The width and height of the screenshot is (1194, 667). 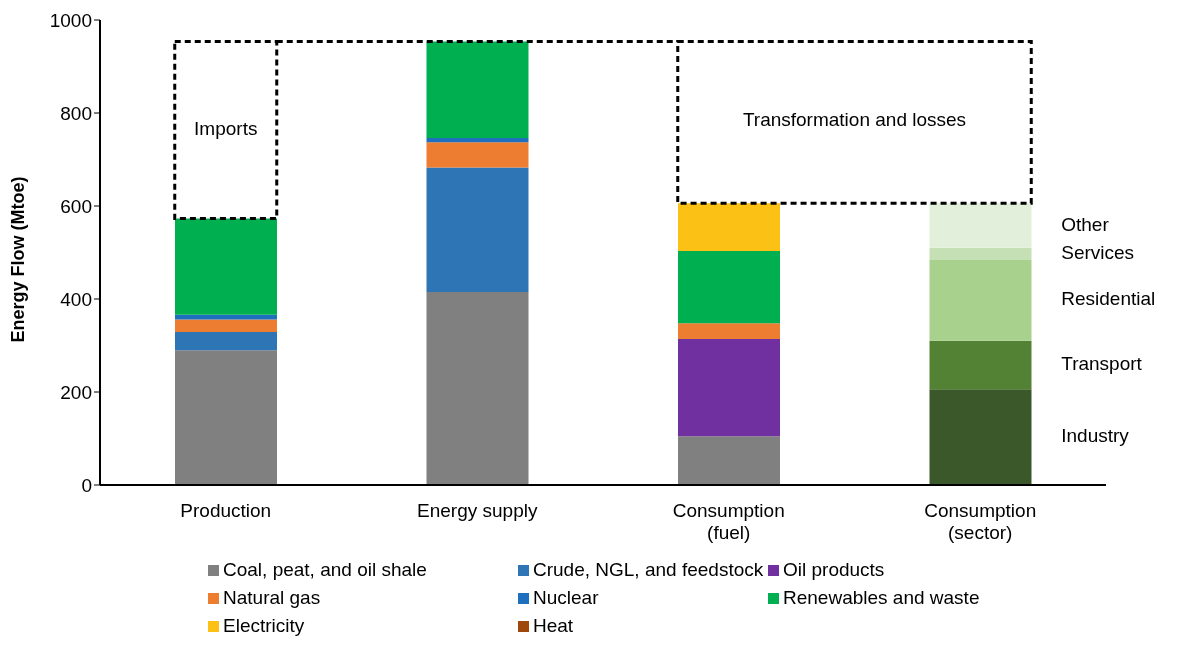 I want to click on y-tick-label: 400, so click(x=76, y=299).